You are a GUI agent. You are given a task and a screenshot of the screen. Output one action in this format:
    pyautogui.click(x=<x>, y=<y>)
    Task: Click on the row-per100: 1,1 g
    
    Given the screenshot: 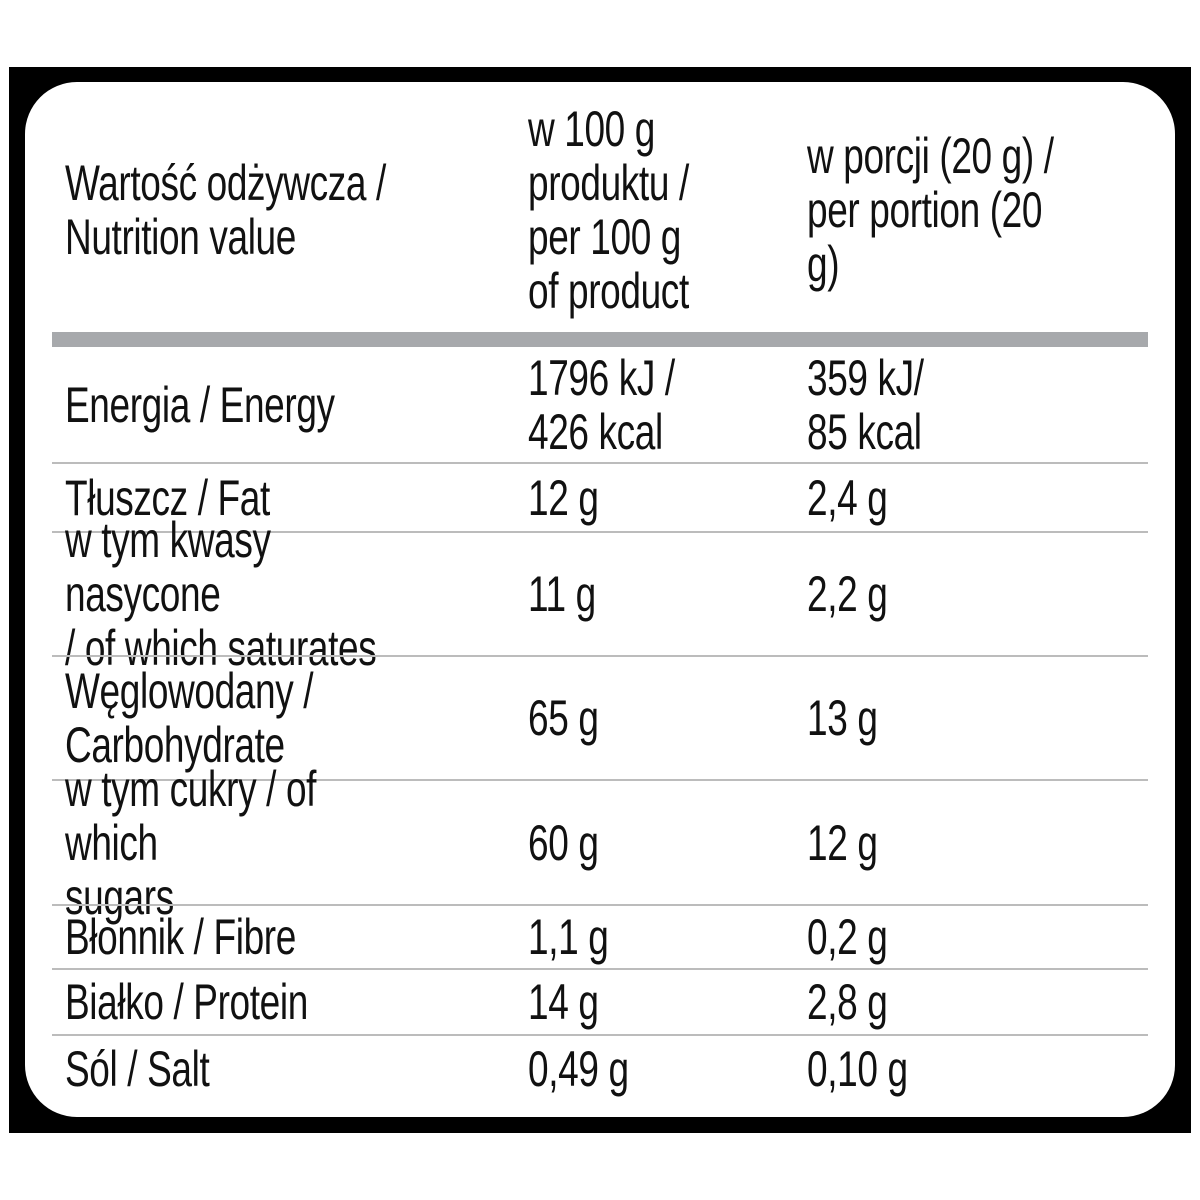 What is the action you would take?
    pyautogui.click(x=568, y=937)
    